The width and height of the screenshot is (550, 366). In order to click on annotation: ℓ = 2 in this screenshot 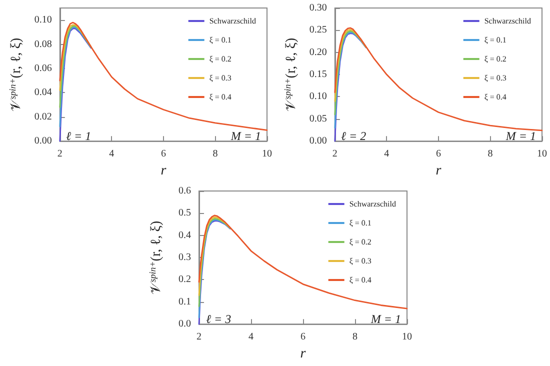, I will do `click(353, 136)`.